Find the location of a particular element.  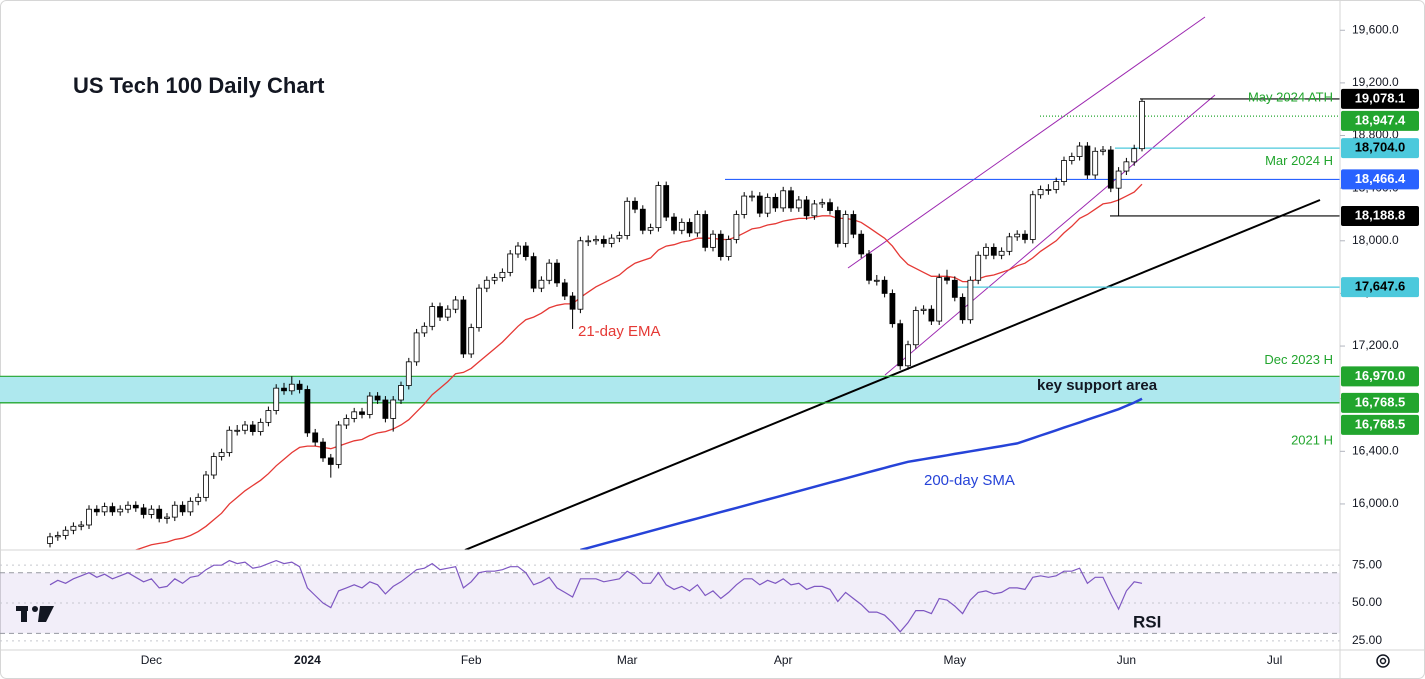

level-label: 16,768.5 is located at coordinates (1380, 401).